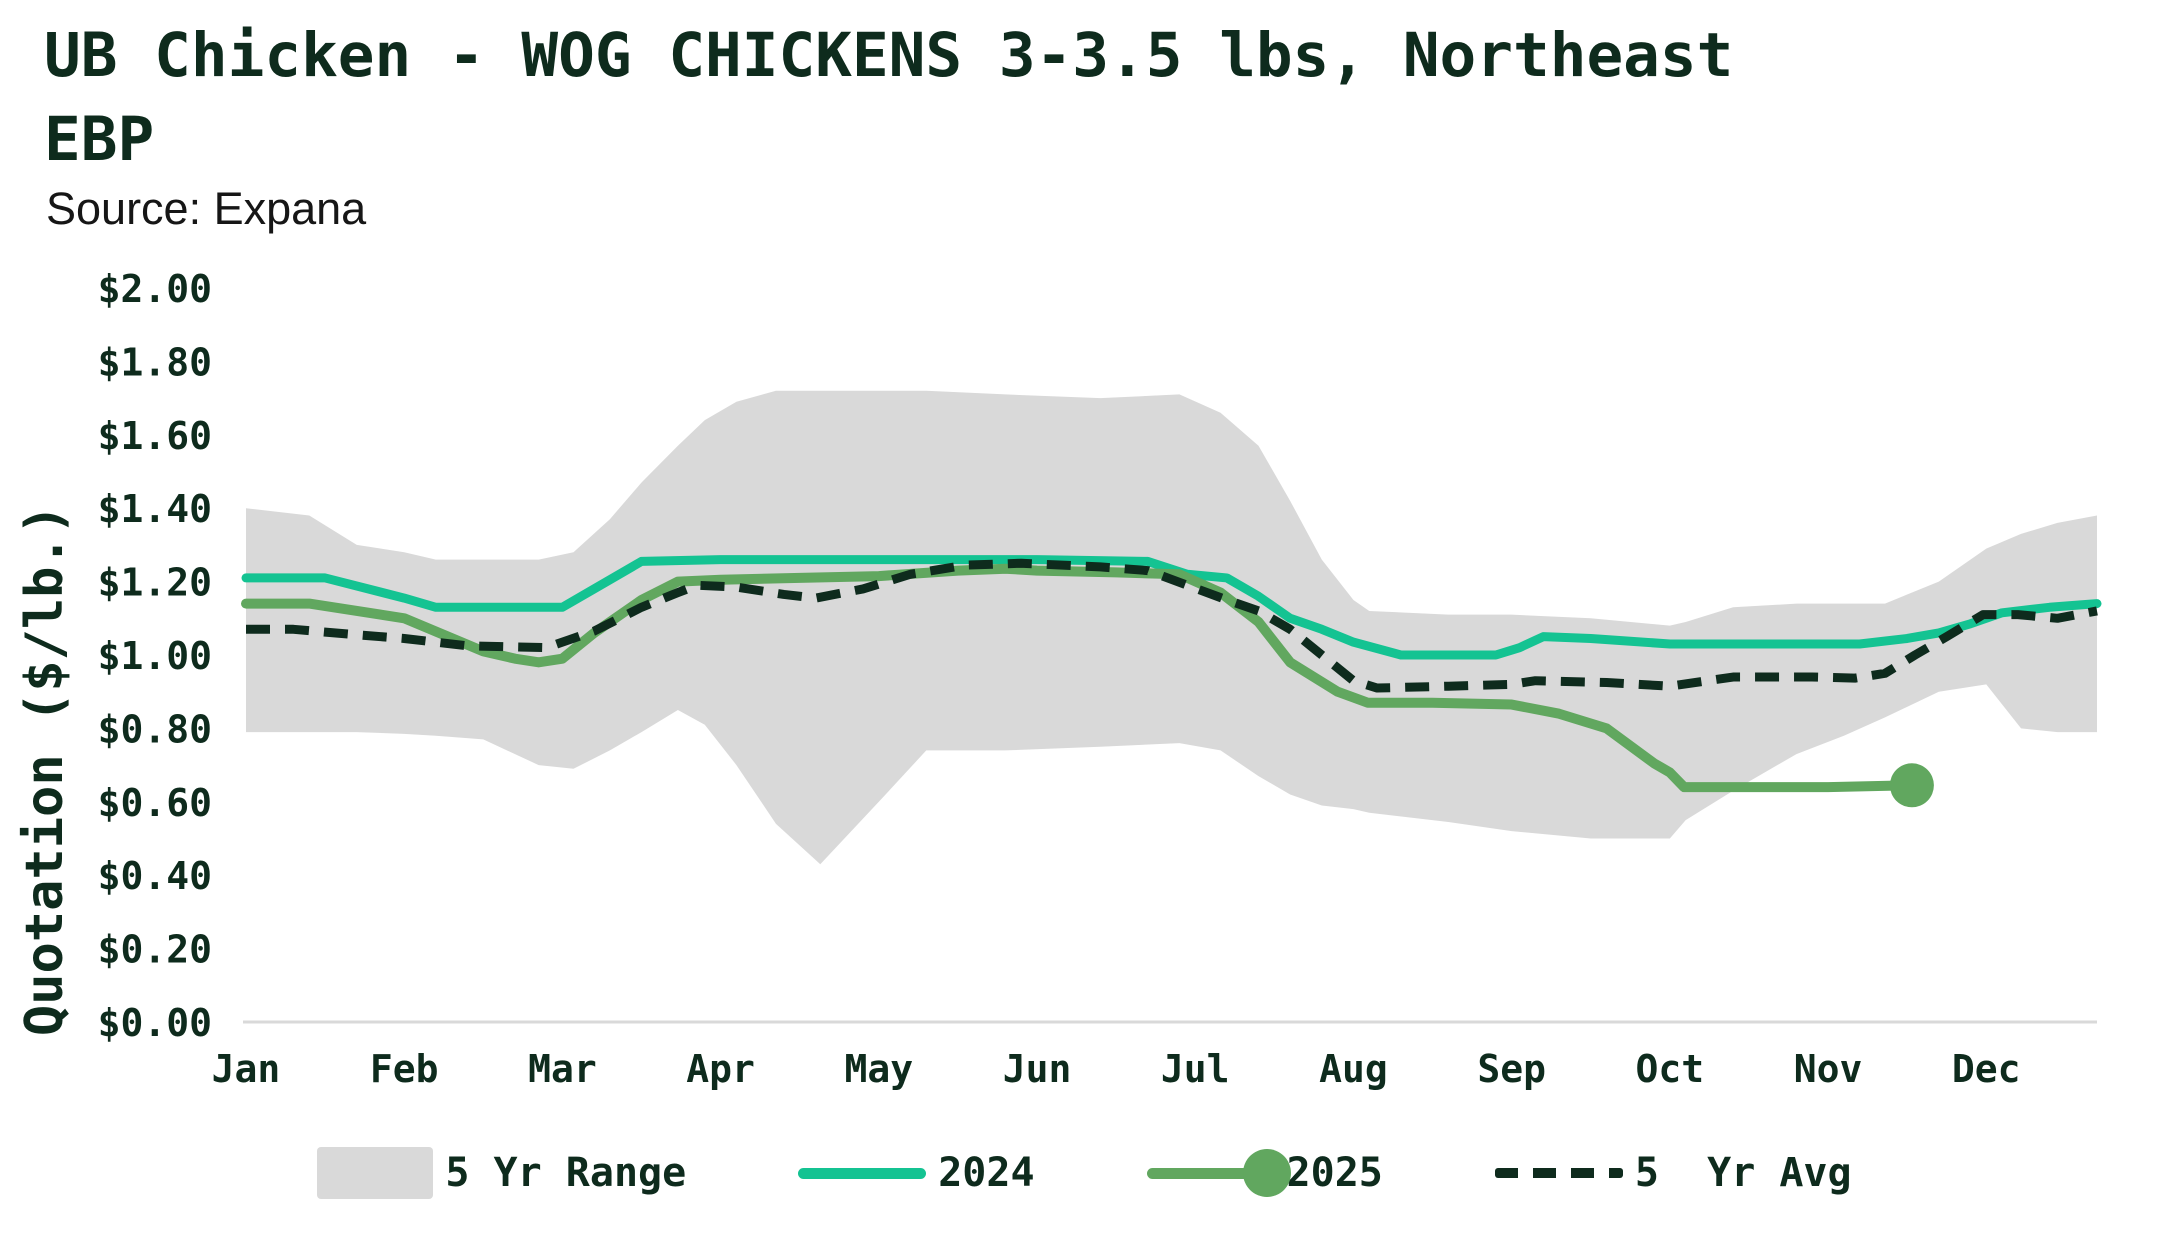 The height and width of the screenshot is (1260, 2169). What do you see at coordinates (155, 803) in the screenshot?
I see `y-tick-label: $0.60` at bounding box center [155, 803].